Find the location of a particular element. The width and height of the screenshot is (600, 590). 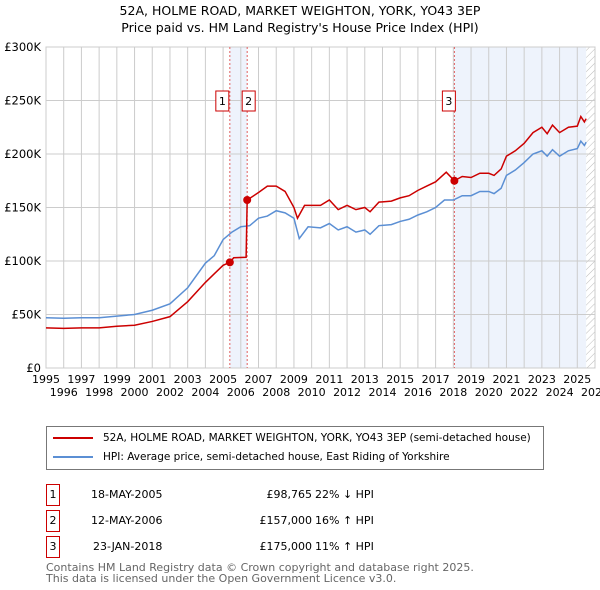

blue-line-swatch is located at coordinates (73, 457).